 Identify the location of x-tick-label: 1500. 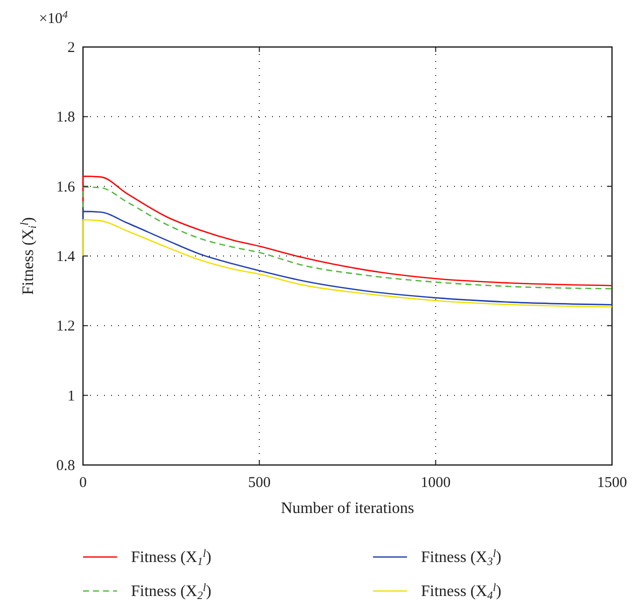
(612, 483).